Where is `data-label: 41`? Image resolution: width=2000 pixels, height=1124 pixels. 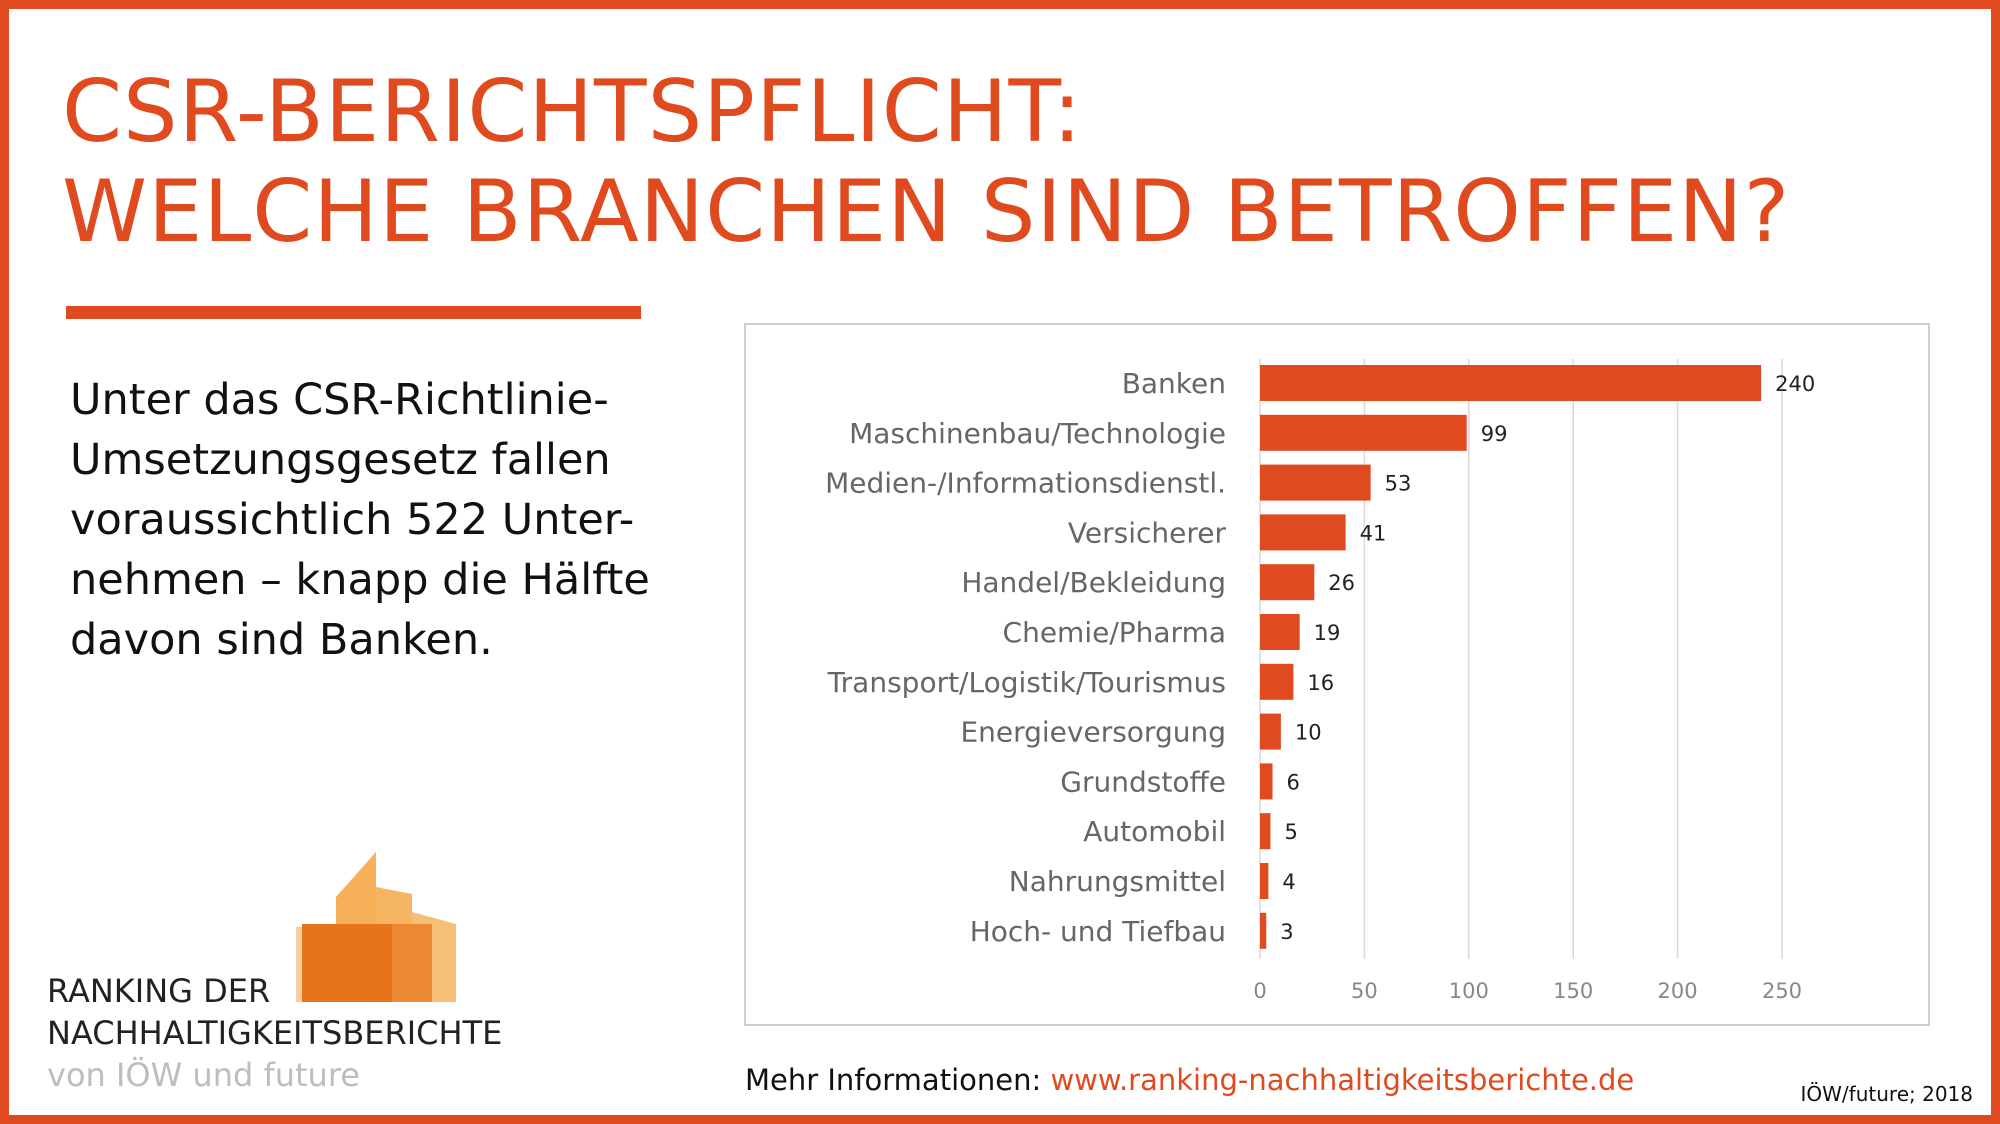
data-label: 41 is located at coordinates (1373, 533).